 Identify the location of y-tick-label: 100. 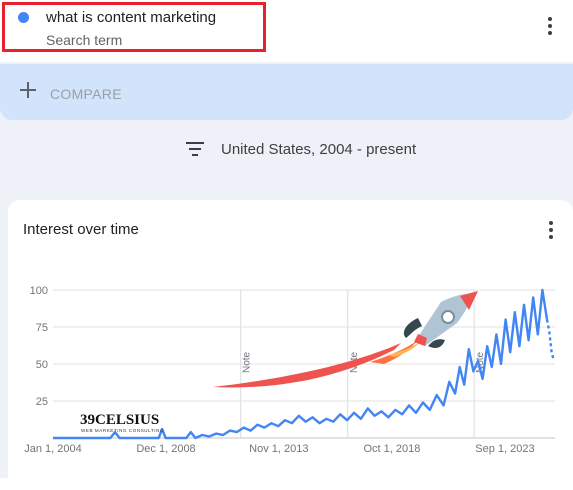
(39, 291).